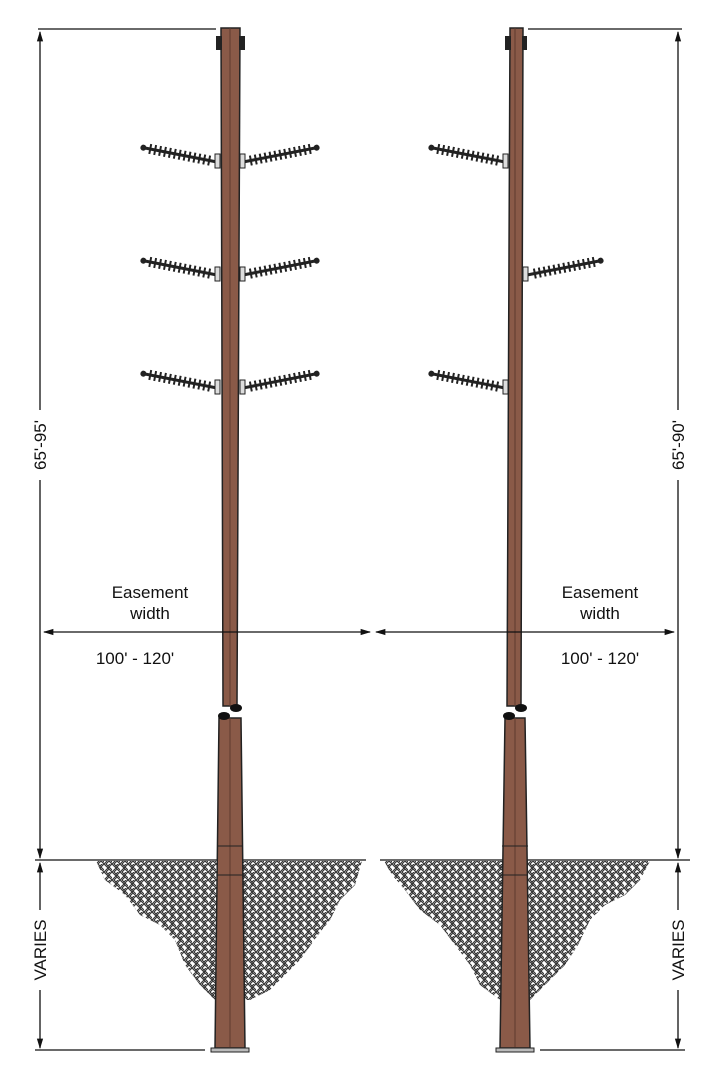 This screenshot has width=720, height=1080. I want to click on right-pole, so click(515, 540).